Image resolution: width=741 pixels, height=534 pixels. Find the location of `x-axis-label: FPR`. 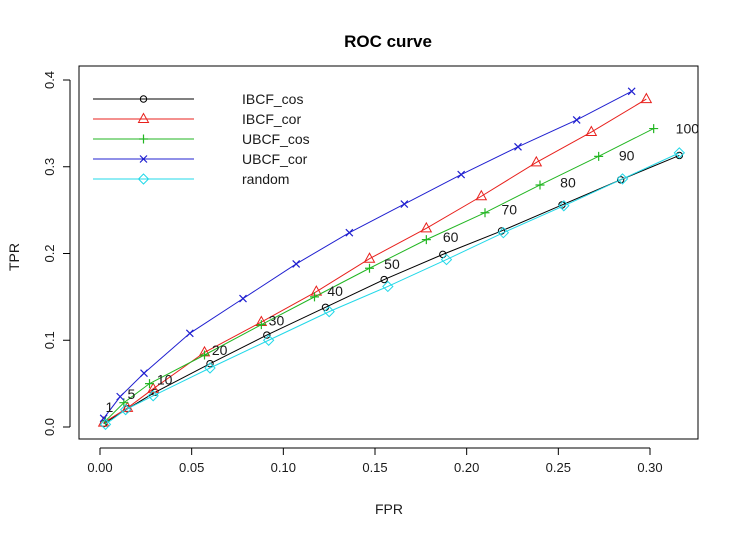

x-axis-label: FPR is located at coordinates (389, 509).